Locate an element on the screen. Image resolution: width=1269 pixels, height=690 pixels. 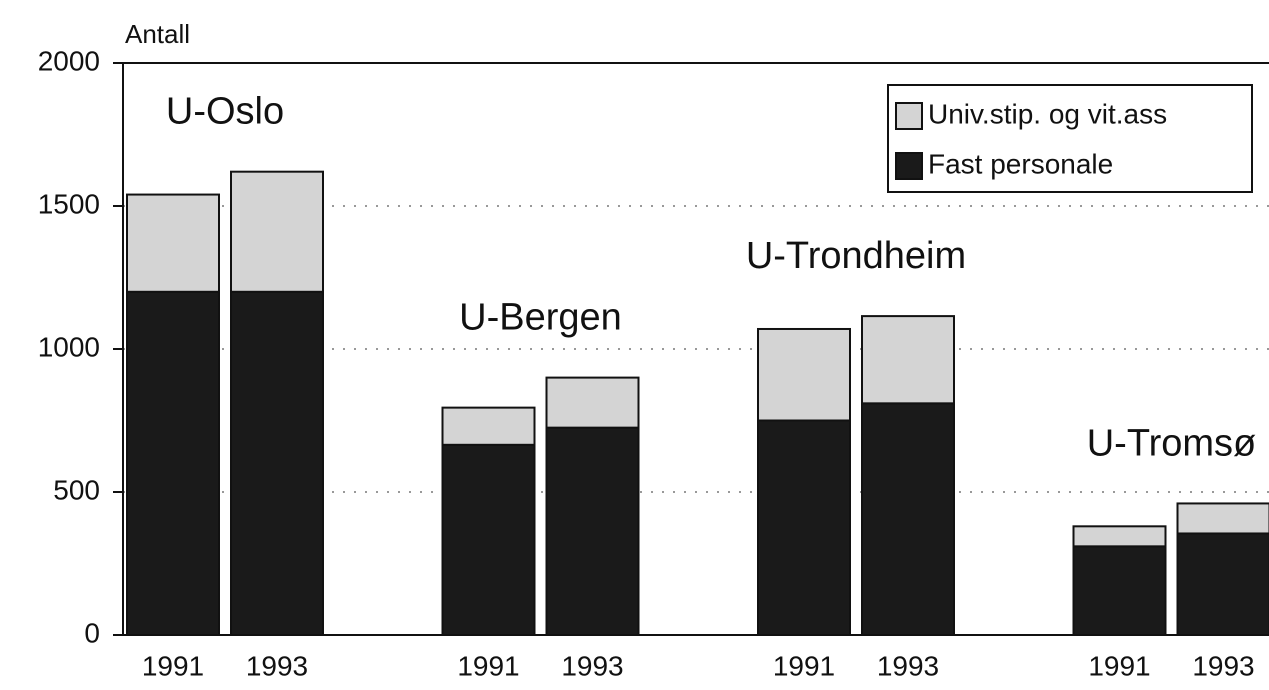
y-tick-label: 500 is located at coordinates (76, 489).